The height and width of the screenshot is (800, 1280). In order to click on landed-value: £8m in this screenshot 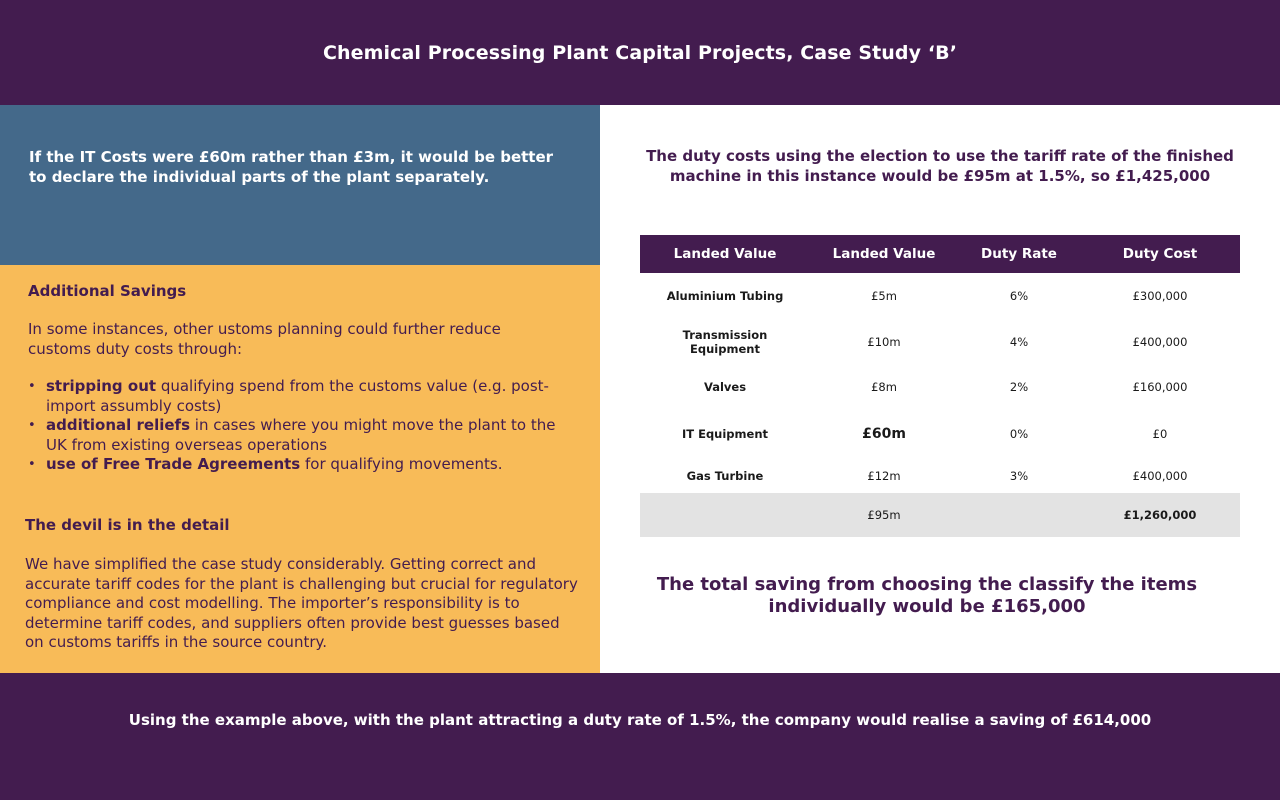, I will do `click(884, 387)`.